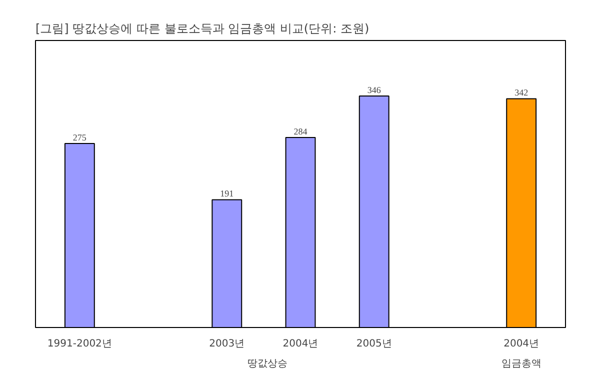  What do you see at coordinates (79, 344) in the screenshot?
I see `x-tick-label: 1991-2002년` at bounding box center [79, 344].